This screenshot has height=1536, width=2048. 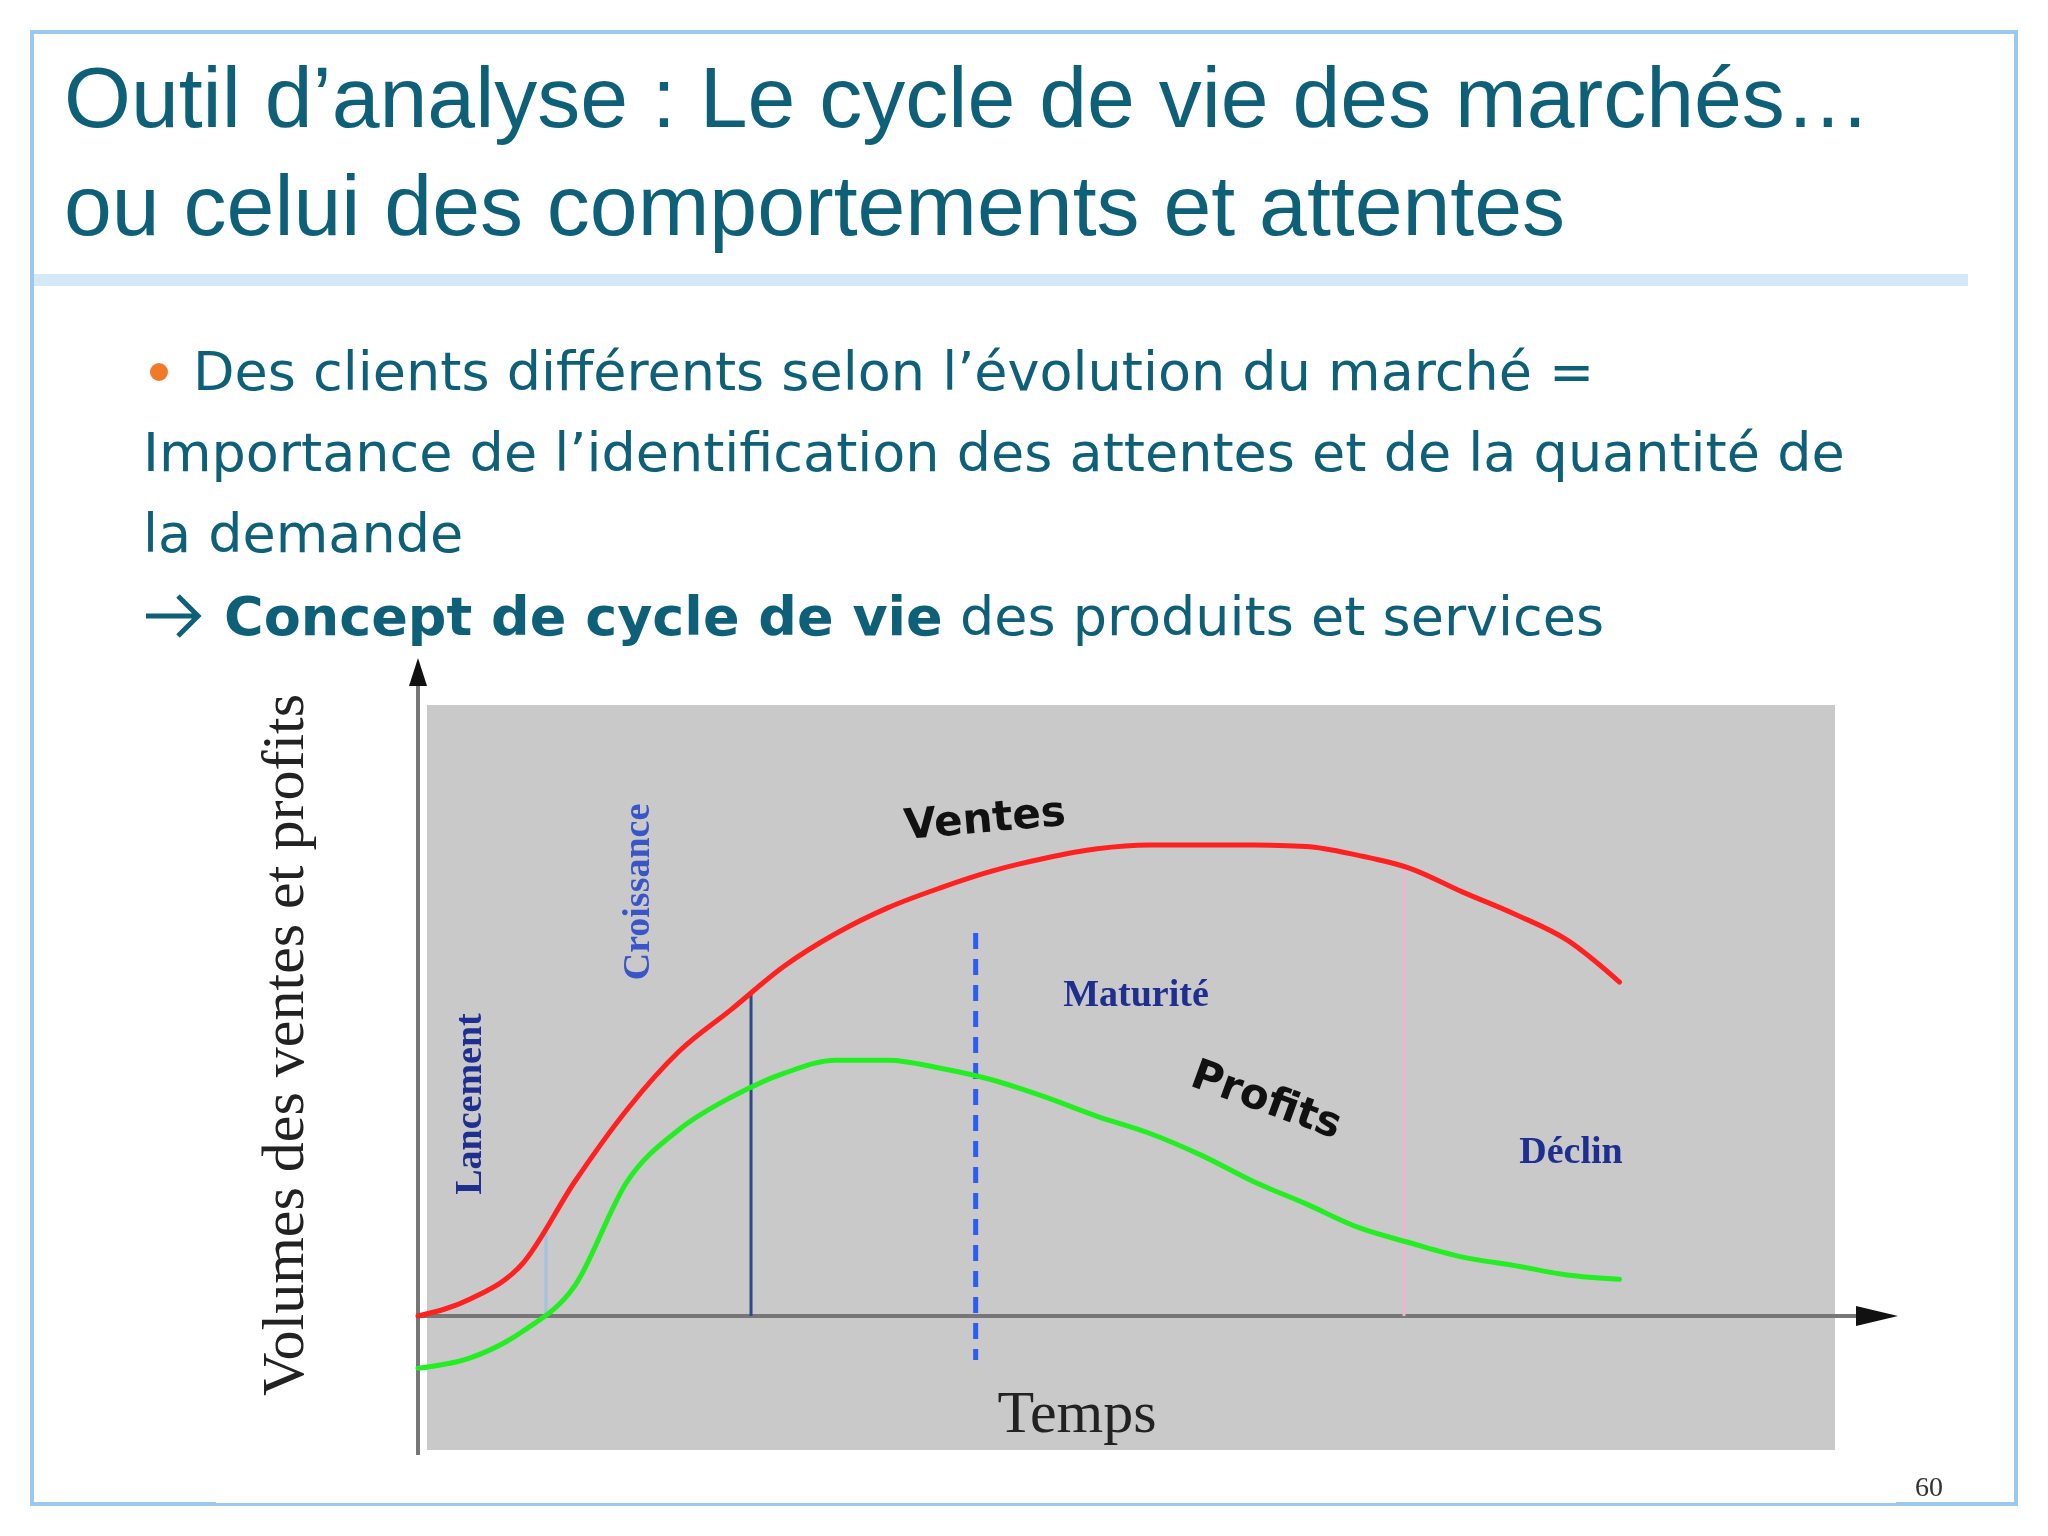 I want to click on text: Concept de cycle de vie, so click(x=583, y=616).